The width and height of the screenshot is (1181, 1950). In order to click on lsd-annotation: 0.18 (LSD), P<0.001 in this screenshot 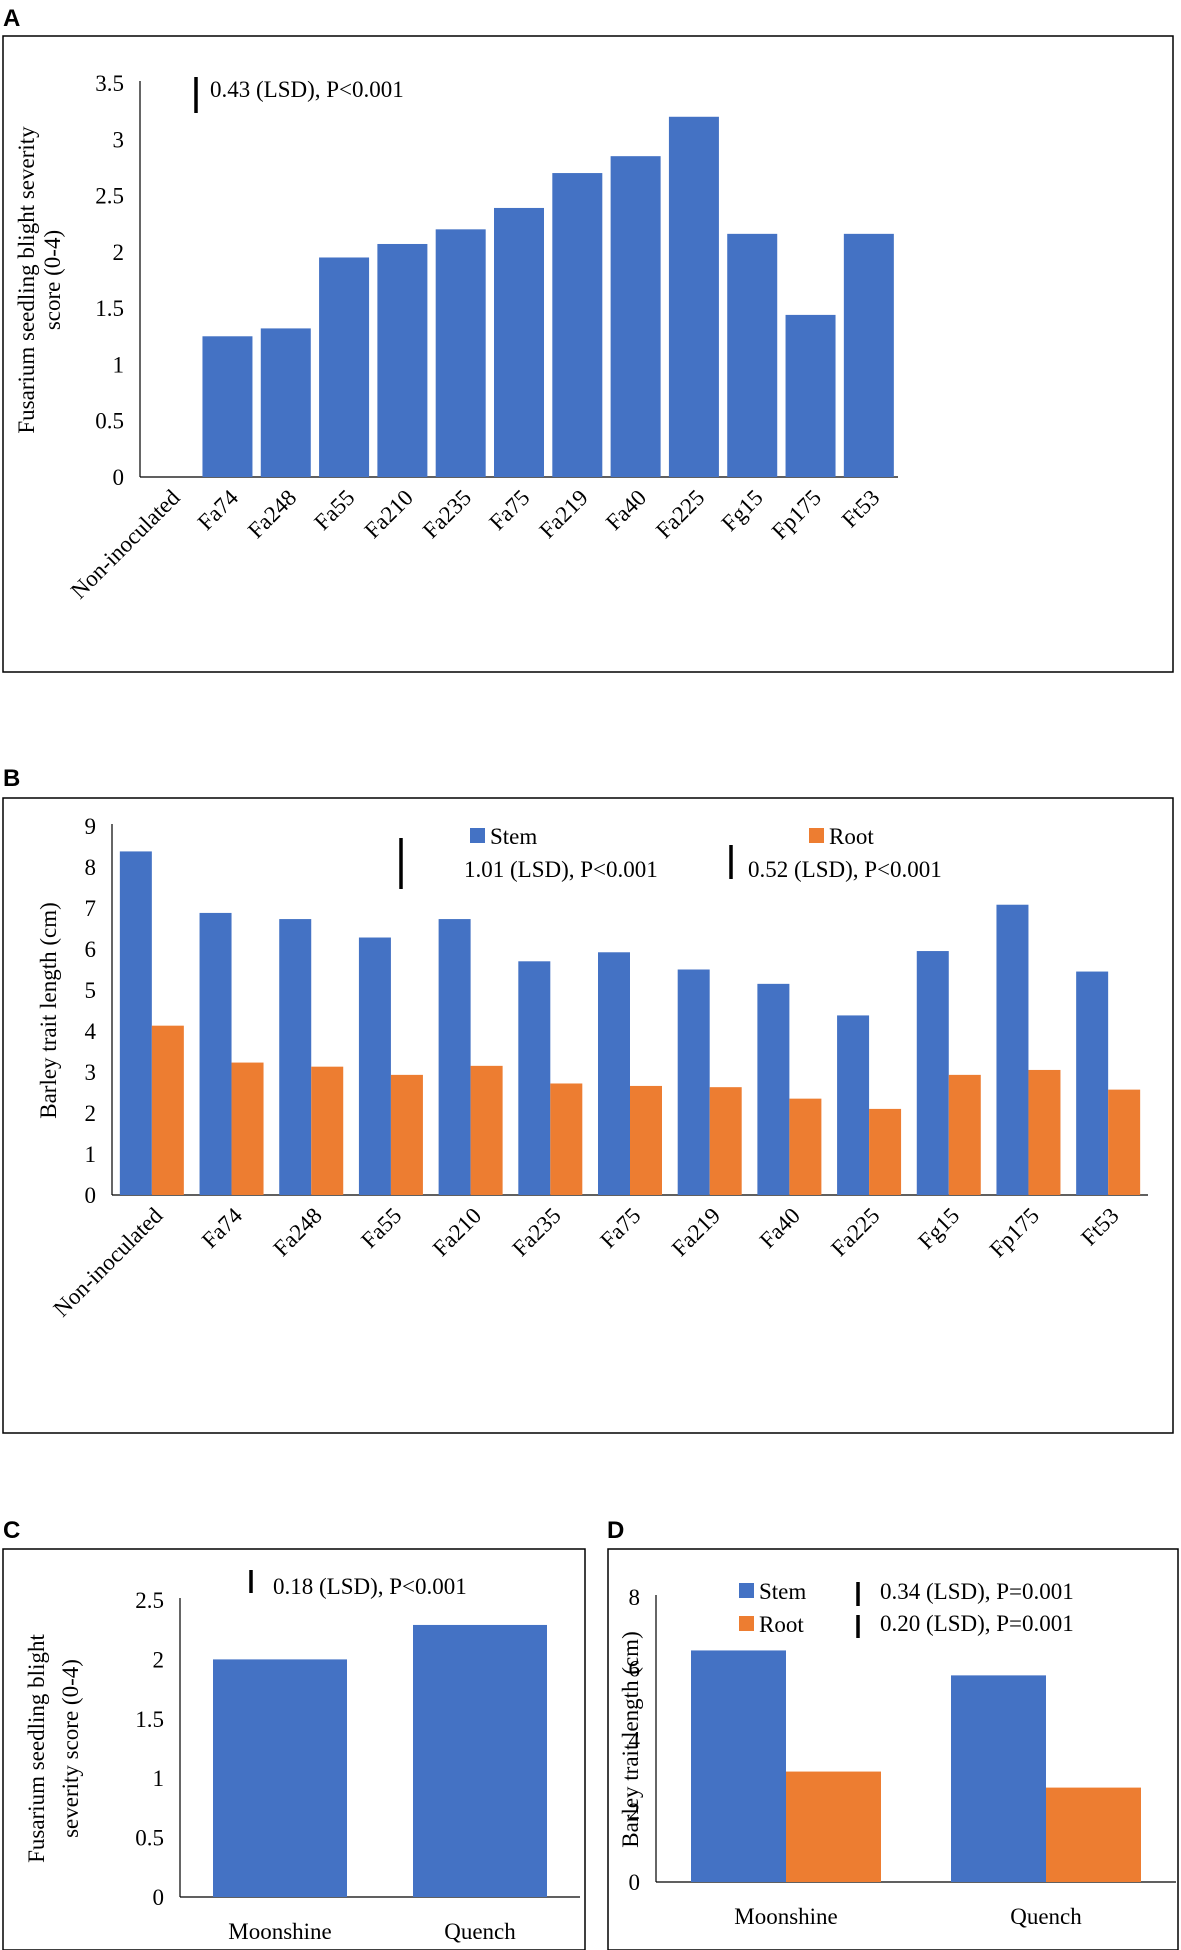, I will do `click(370, 1586)`.